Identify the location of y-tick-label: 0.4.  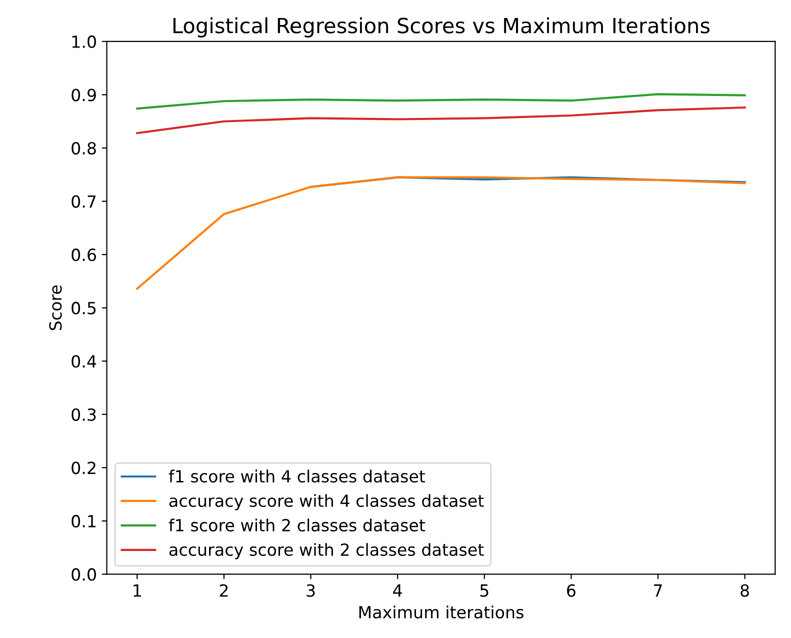
(84, 361).